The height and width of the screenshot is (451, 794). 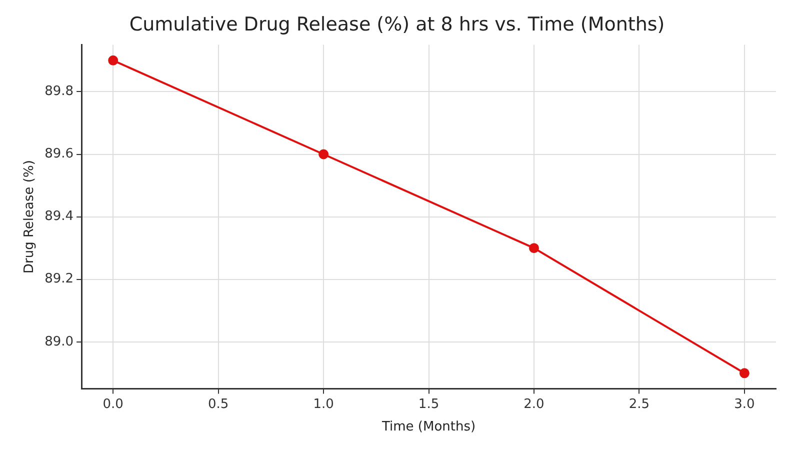 I want to click on x-tick-label: 0.0, so click(x=113, y=404).